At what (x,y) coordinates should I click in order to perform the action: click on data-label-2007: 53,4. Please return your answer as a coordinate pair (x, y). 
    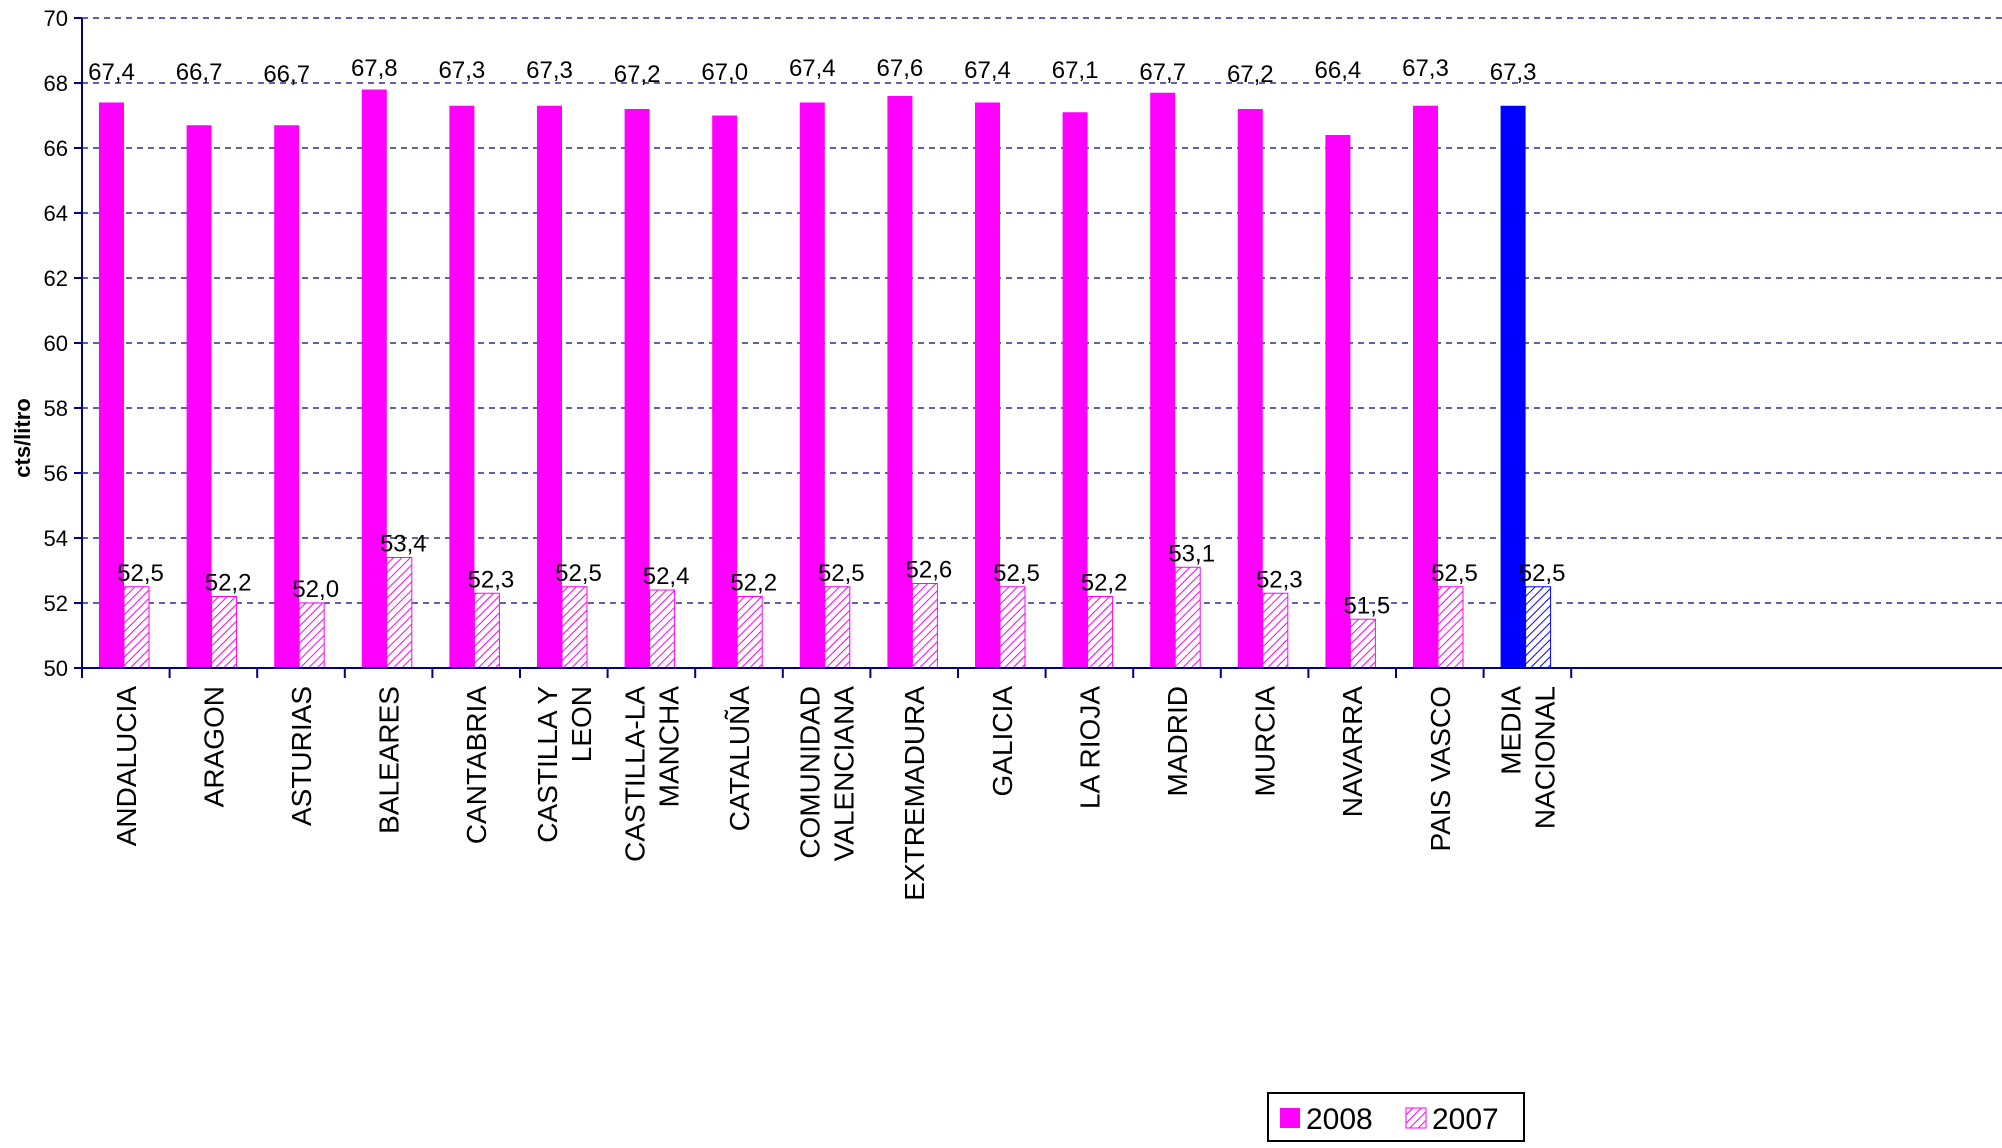
    Looking at the image, I should click on (403, 544).